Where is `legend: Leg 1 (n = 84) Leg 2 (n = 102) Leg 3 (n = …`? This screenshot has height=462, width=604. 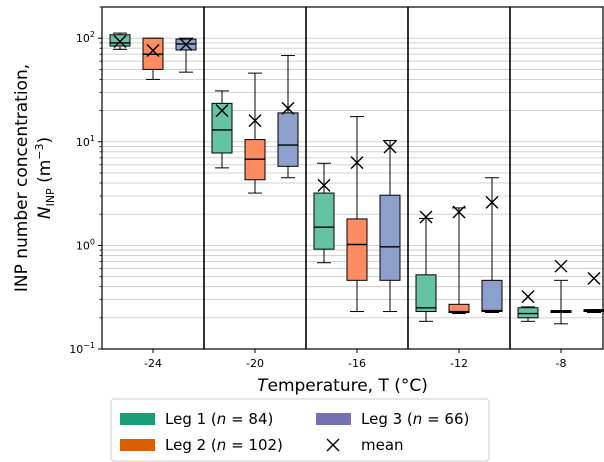
legend: Leg 1 (n = 84) Leg 2 (n = 102) Leg 3 (n = … is located at coordinates (300, 430).